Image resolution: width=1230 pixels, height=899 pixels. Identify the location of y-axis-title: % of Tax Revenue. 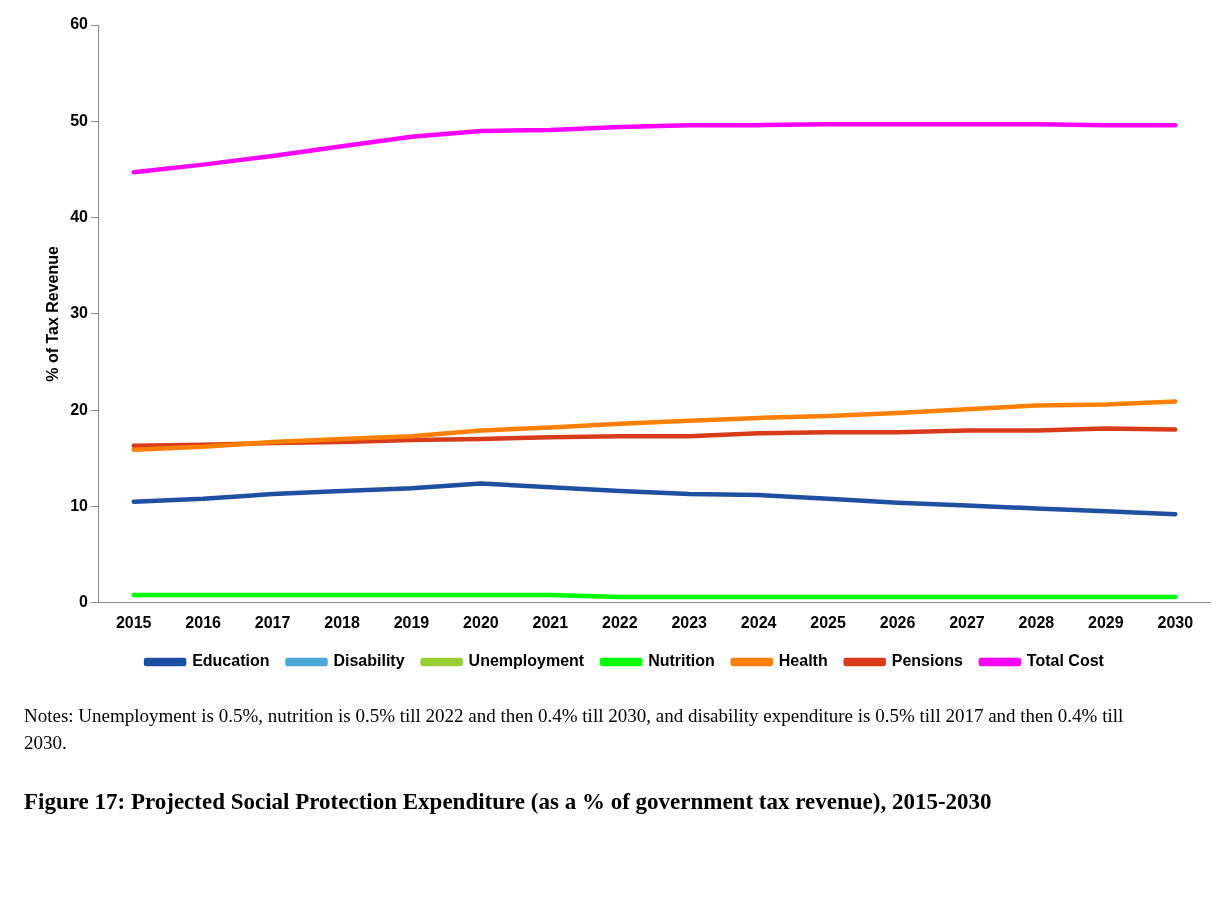
(53, 313).